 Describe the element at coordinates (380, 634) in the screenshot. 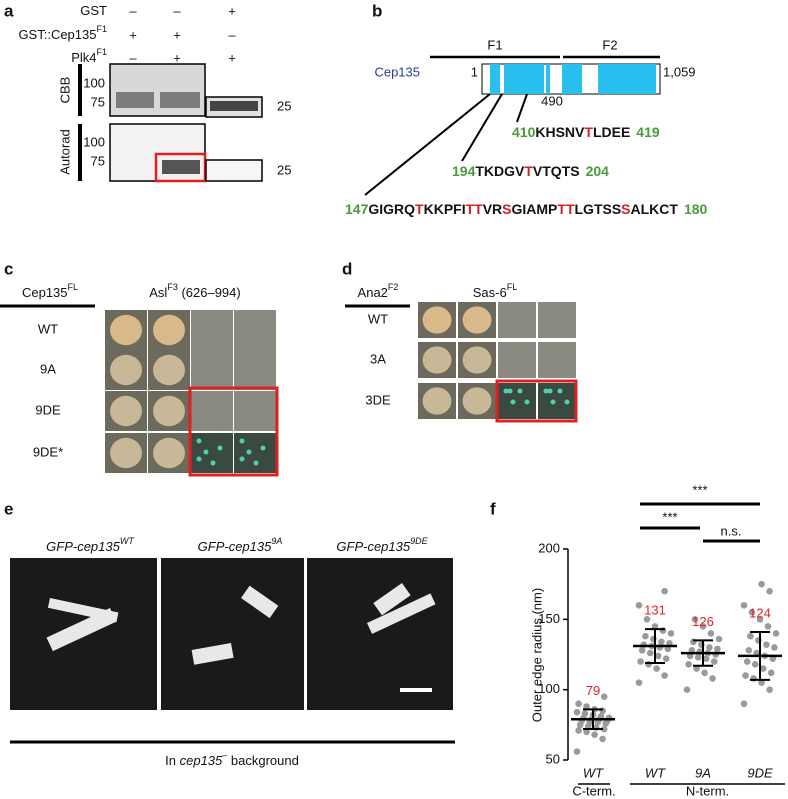

I see `micrograph` at that location.